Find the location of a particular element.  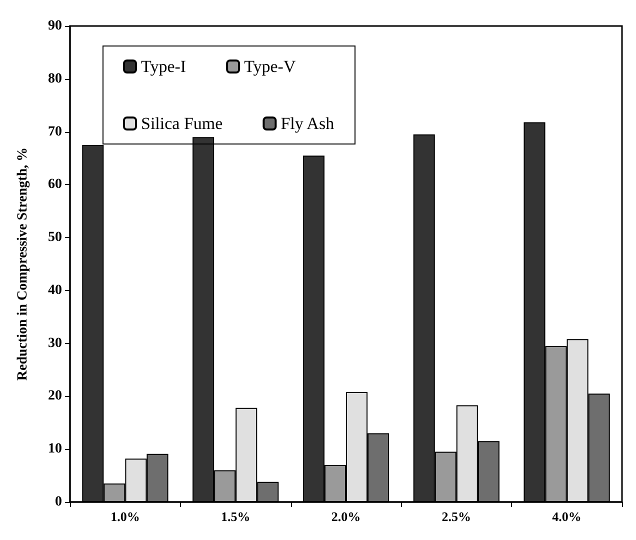

legend-label: Silica Fume is located at coordinates (182, 123).